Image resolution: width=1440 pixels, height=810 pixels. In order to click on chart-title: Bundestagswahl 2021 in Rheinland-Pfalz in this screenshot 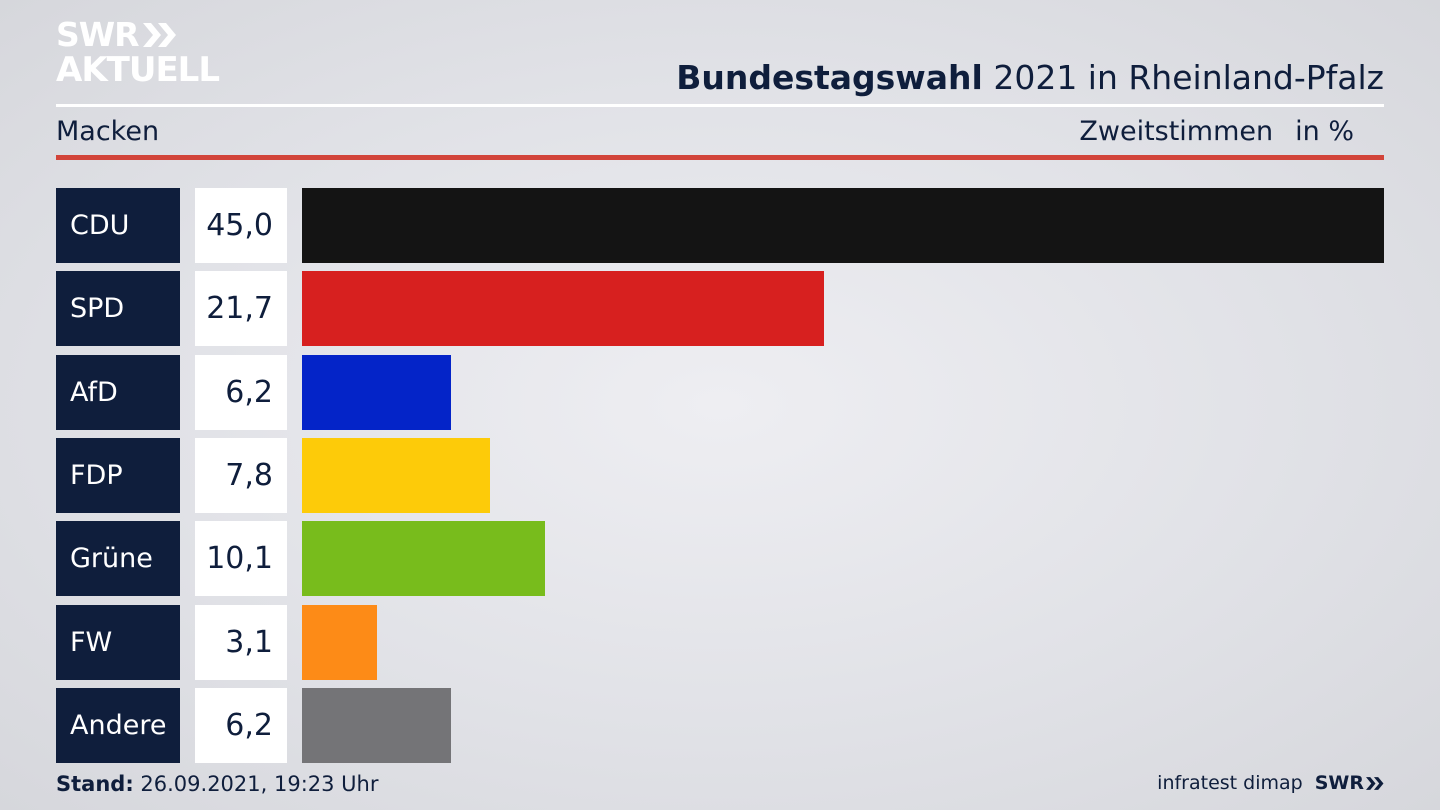, I will do `click(1030, 77)`.